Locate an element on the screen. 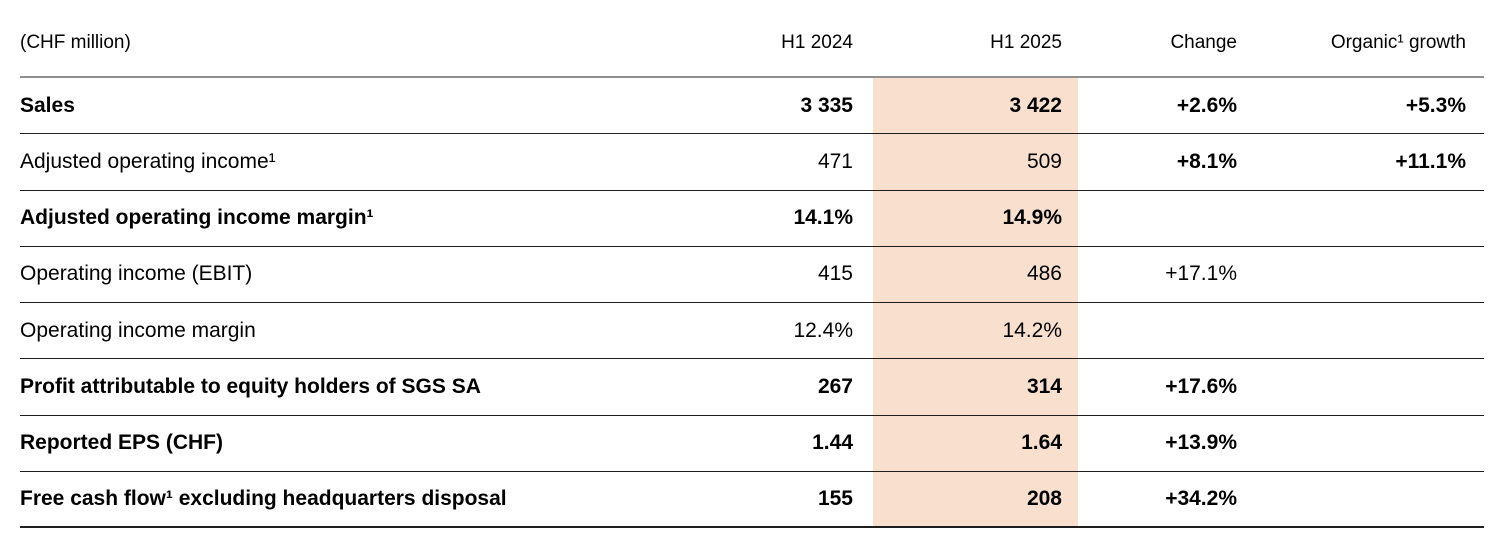 This screenshot has height=555, width=1504. row-label: Operating income margin is located at coordinates (138, 330).